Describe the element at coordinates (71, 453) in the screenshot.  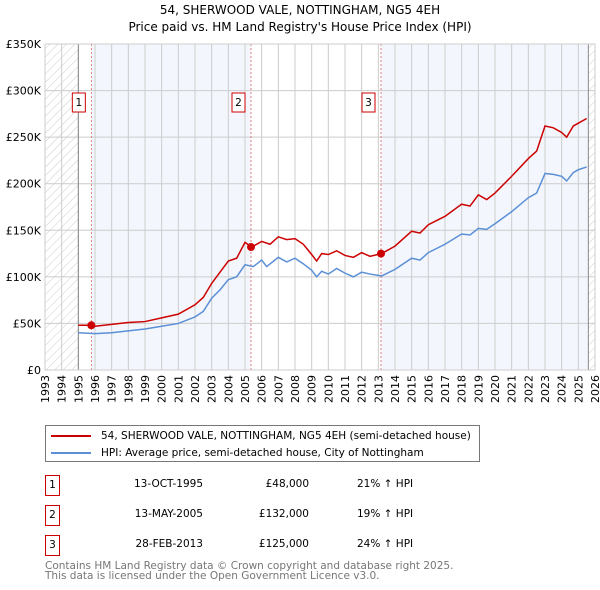
I see `legend-swatch-blue` at that location.